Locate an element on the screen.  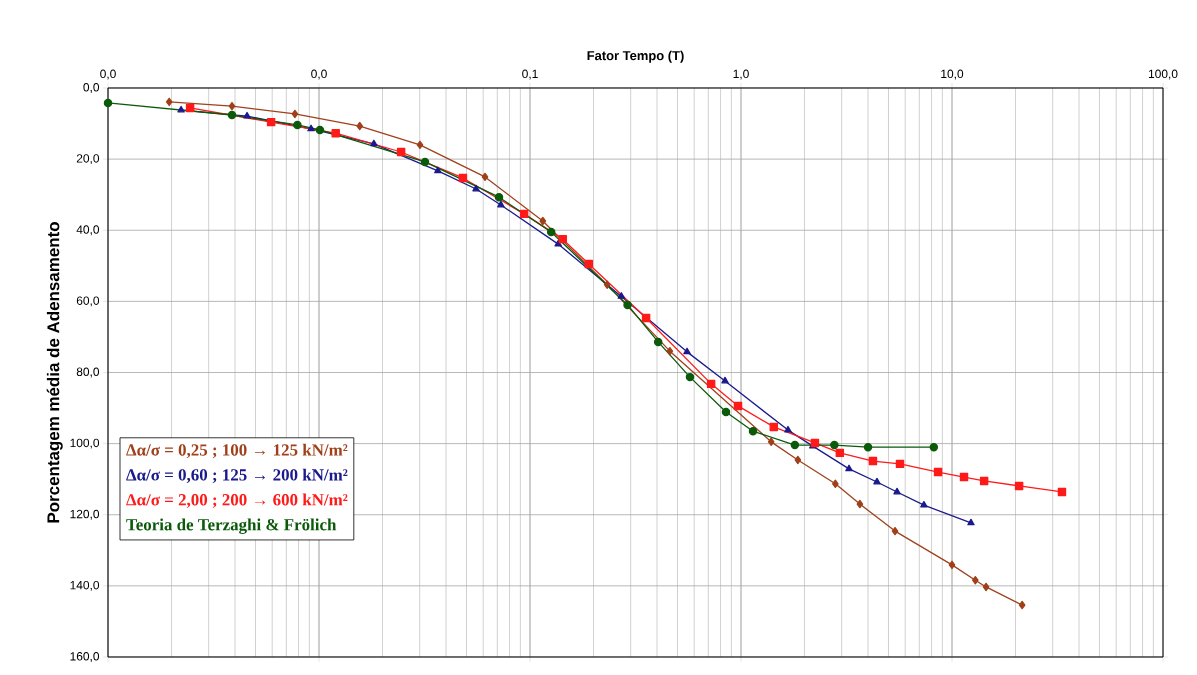
x-tick-label: 0,1 is located at coordinates (530, 74).